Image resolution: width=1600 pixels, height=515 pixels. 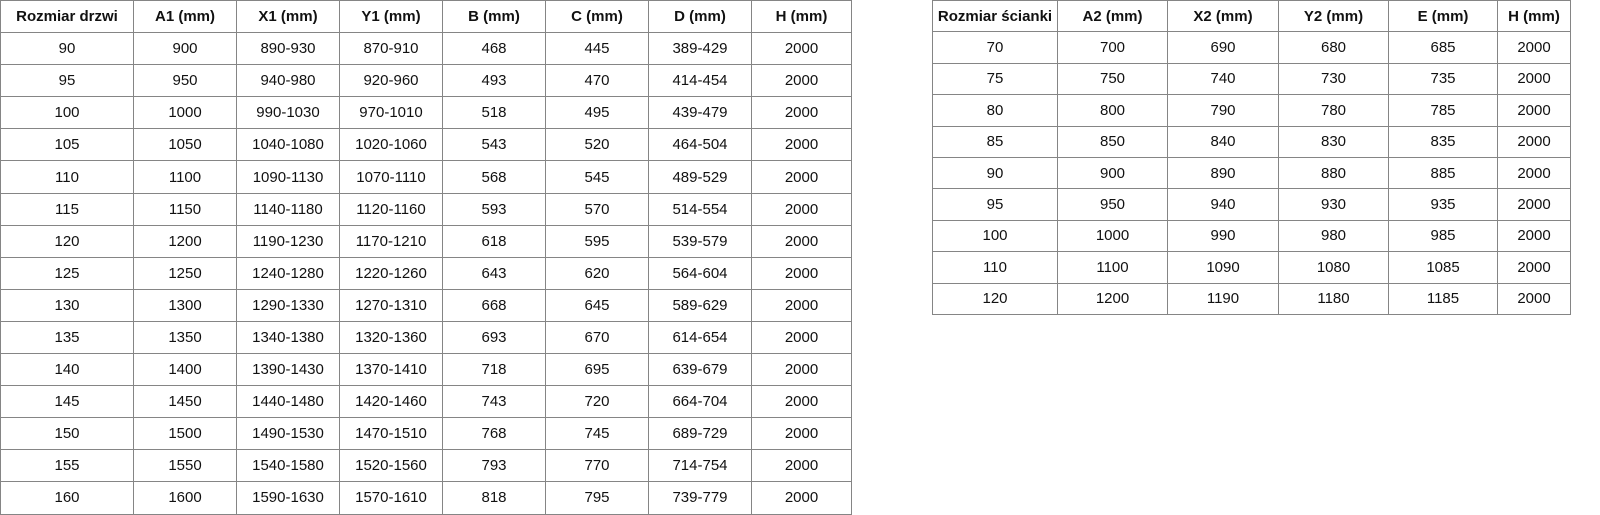 I want to click on table-cell: 1170-1210, so click(x=391, y=241).